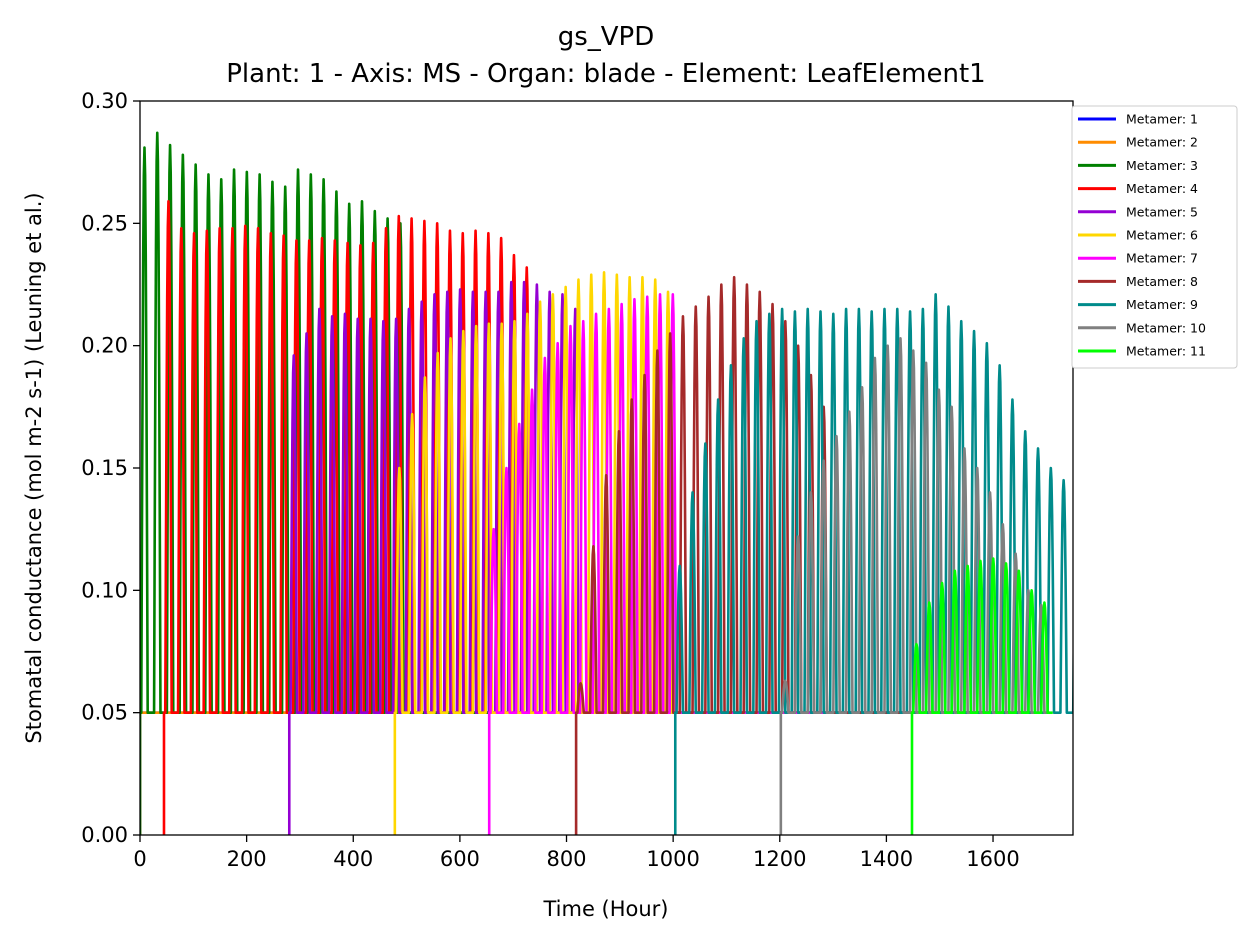 The image size is (1259, 942). I want to click on x-axis-label: Time (Hour), so click(605, 909).